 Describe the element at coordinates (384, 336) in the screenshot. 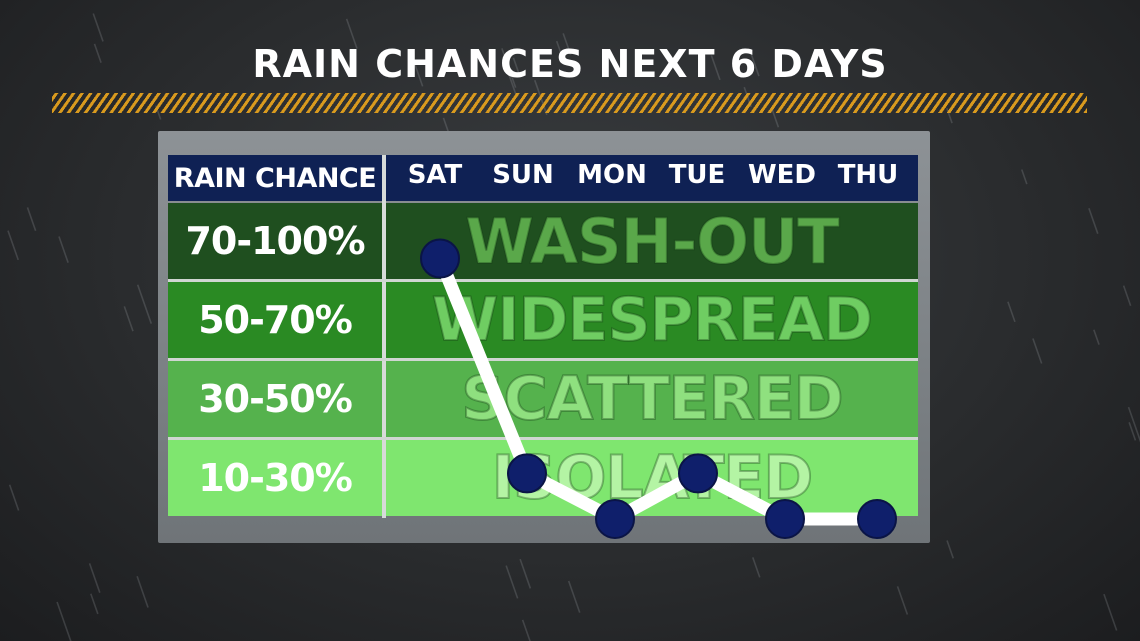

I see `column-divider` at that location.